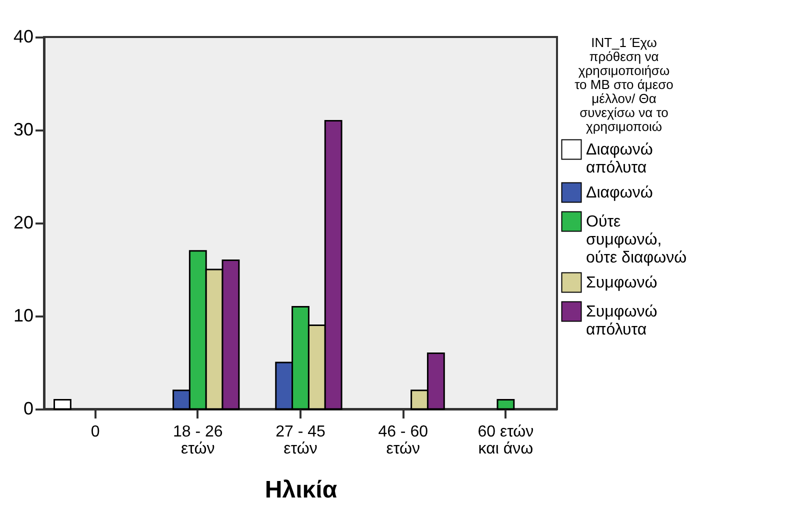 Image resolution: width=803 pixels, height=528 pixels. What do you see at coordinates (301, 441) in the screenshot?
I see `x-tick-label: 27 - 45 ετών` at bounding box center [301, 441].